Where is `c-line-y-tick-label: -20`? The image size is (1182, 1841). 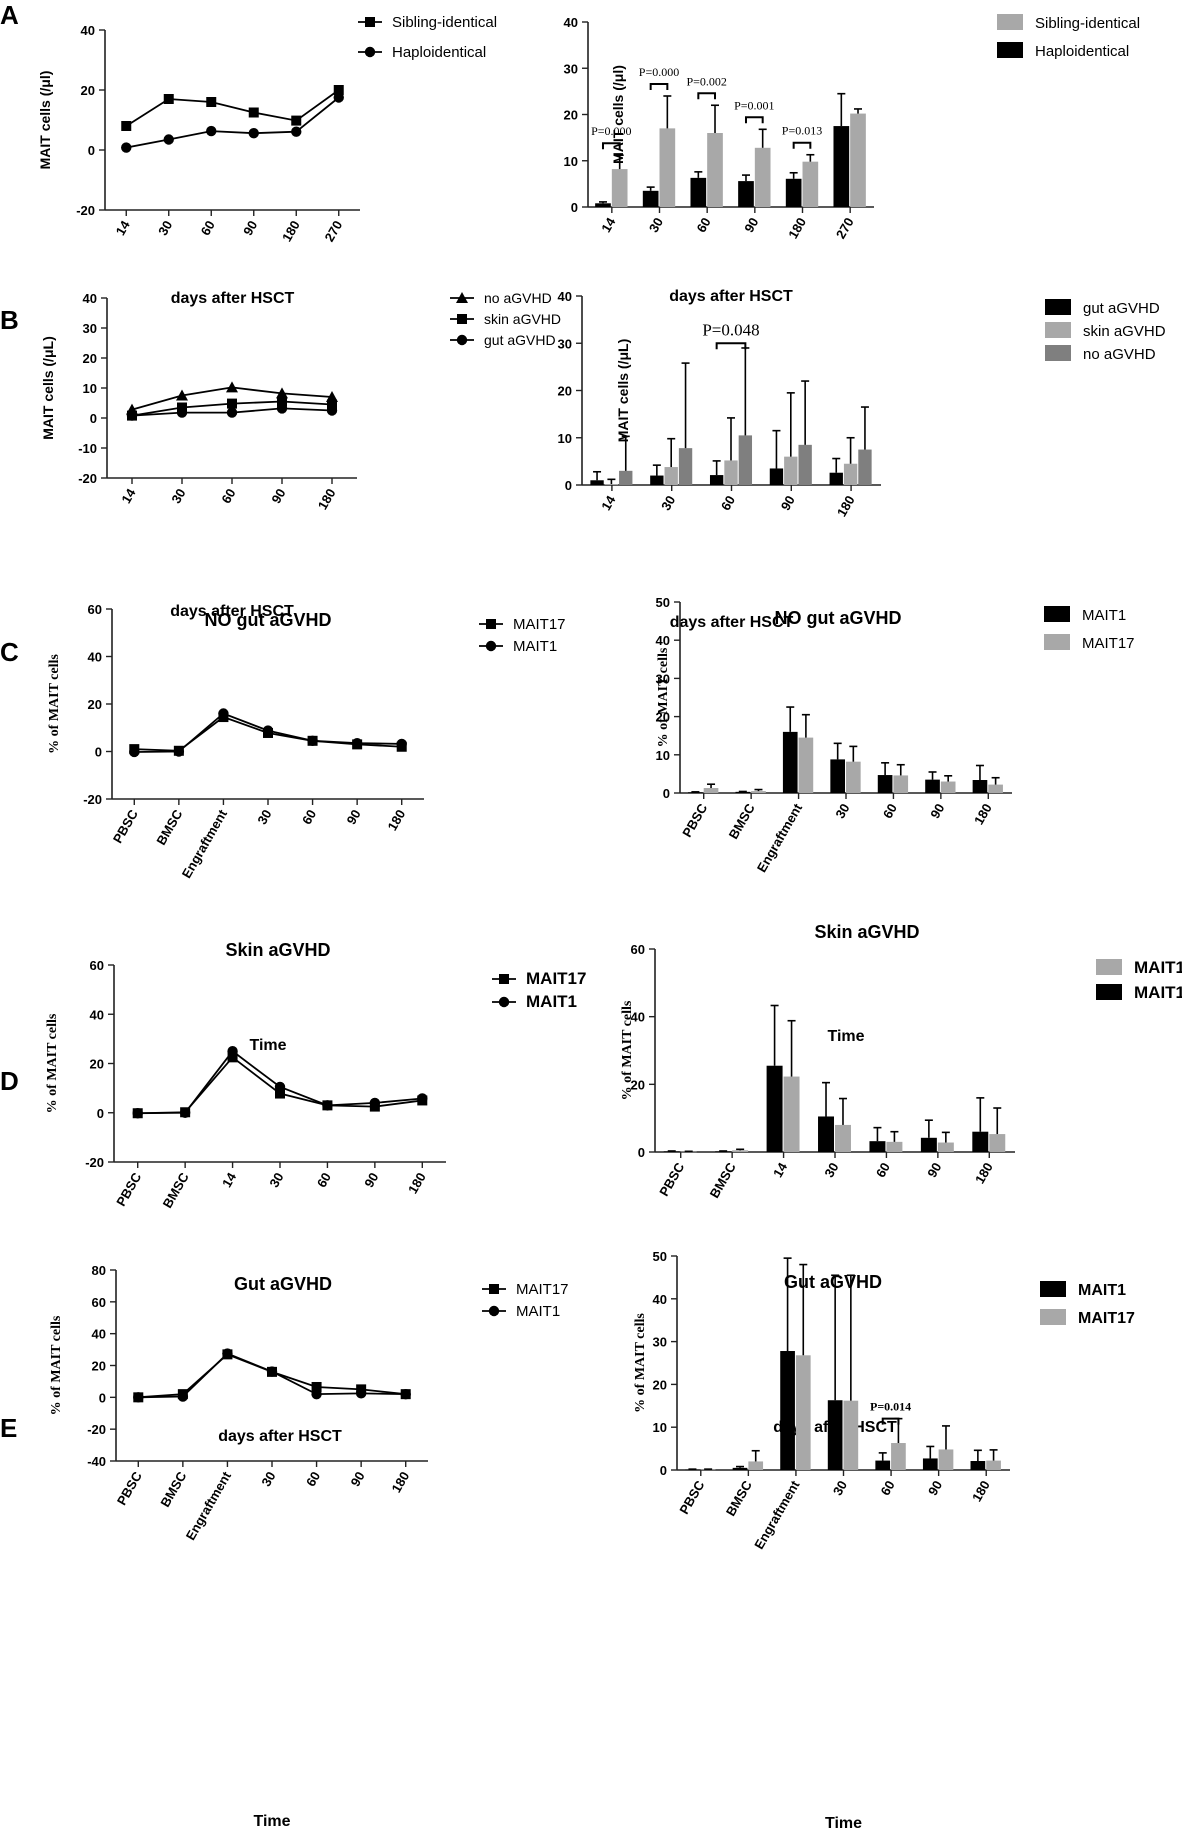
c-line-y-tick-label: -20 is located at coordinates (92, 799).